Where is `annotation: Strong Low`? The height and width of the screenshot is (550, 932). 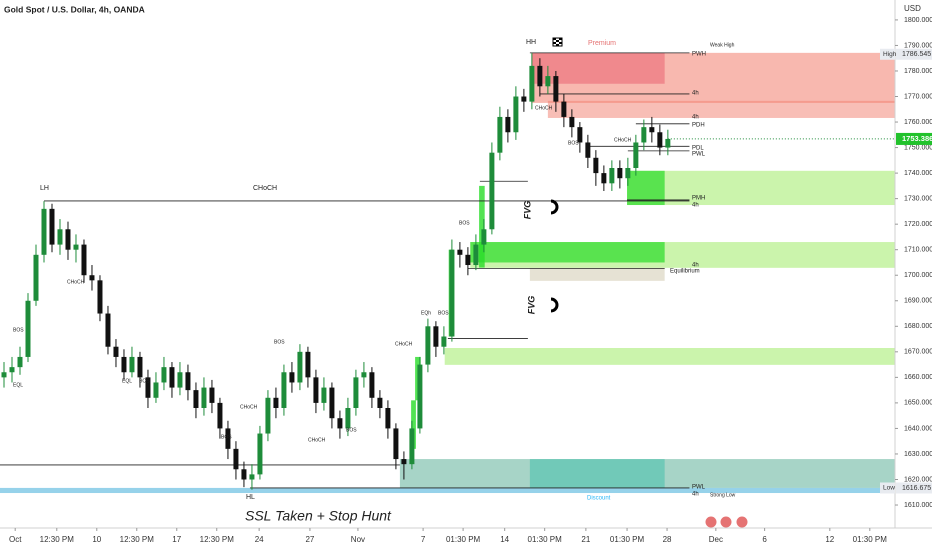
annotation: Strong Low is located at coordinates (723, 495).